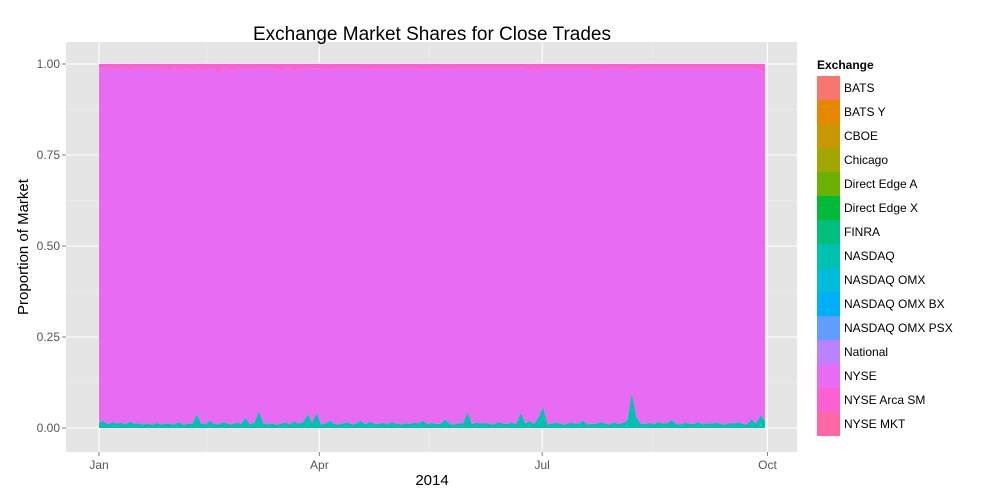 This screenshot has height=500, width=1000. What do you see at coordinates (431, 480) in the screenshot?
I see `x-axis-title: 2014` at bounding box center [431, 480].